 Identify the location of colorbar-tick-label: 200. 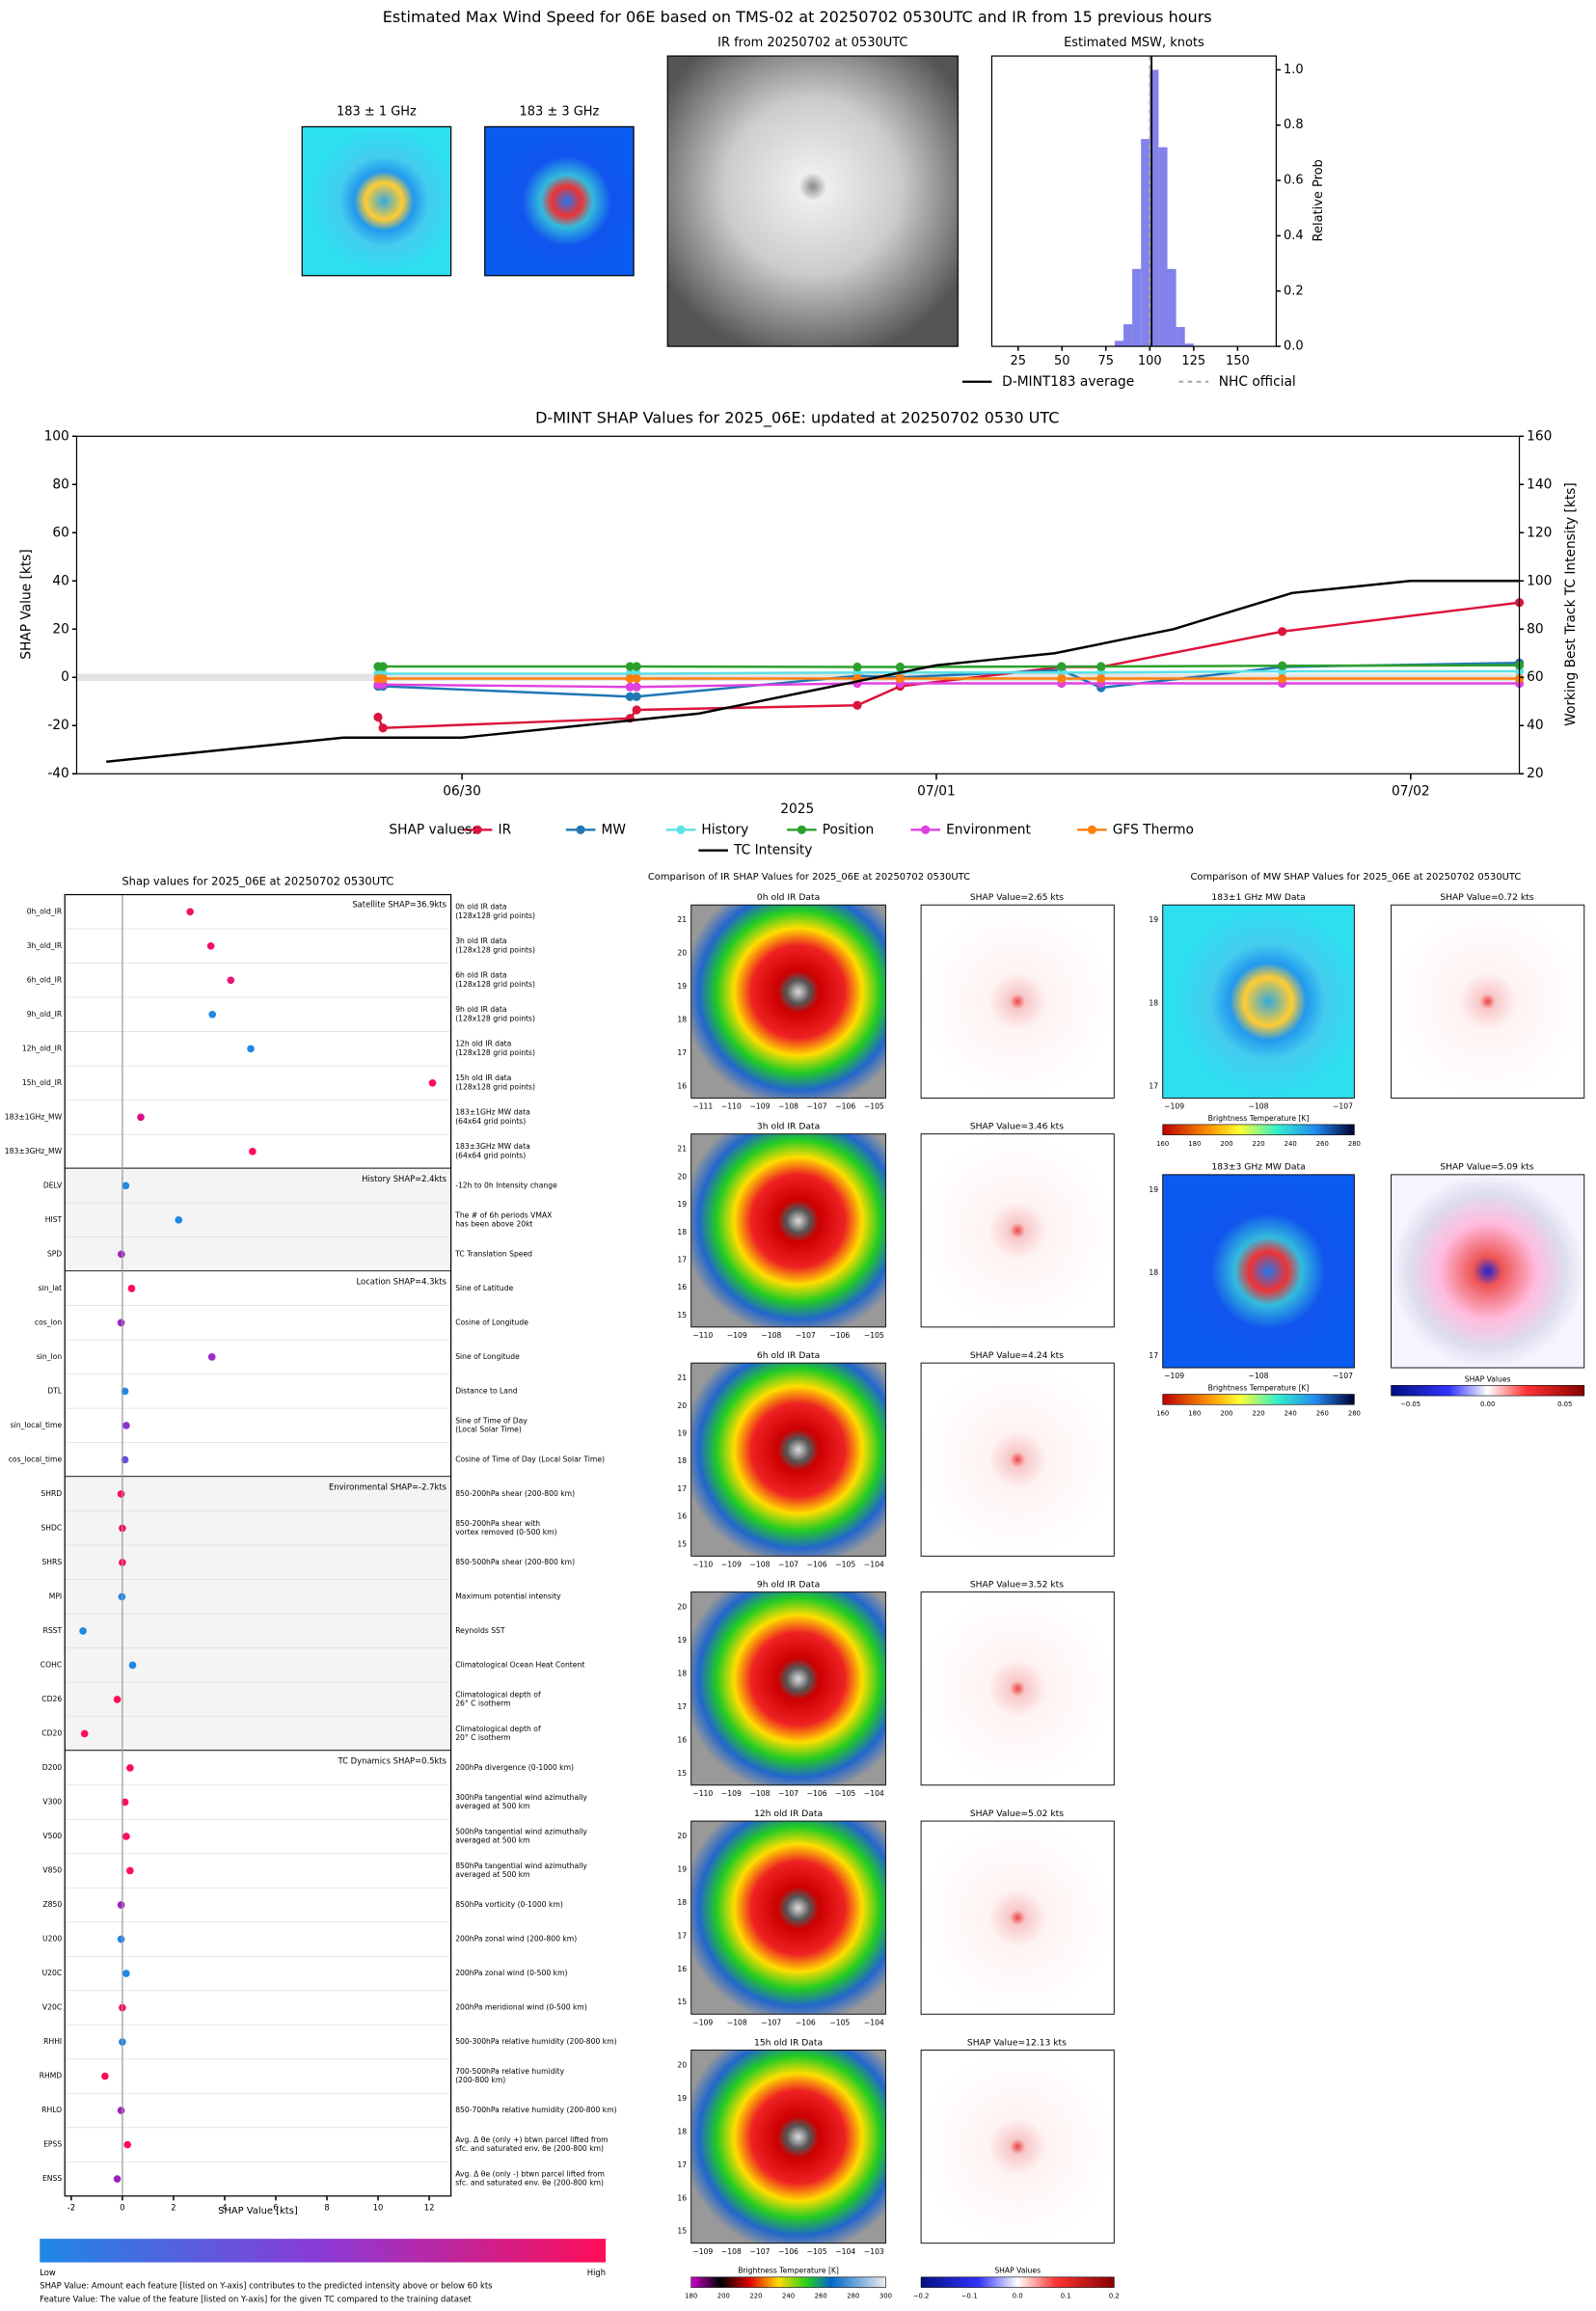
(1226, 1144).